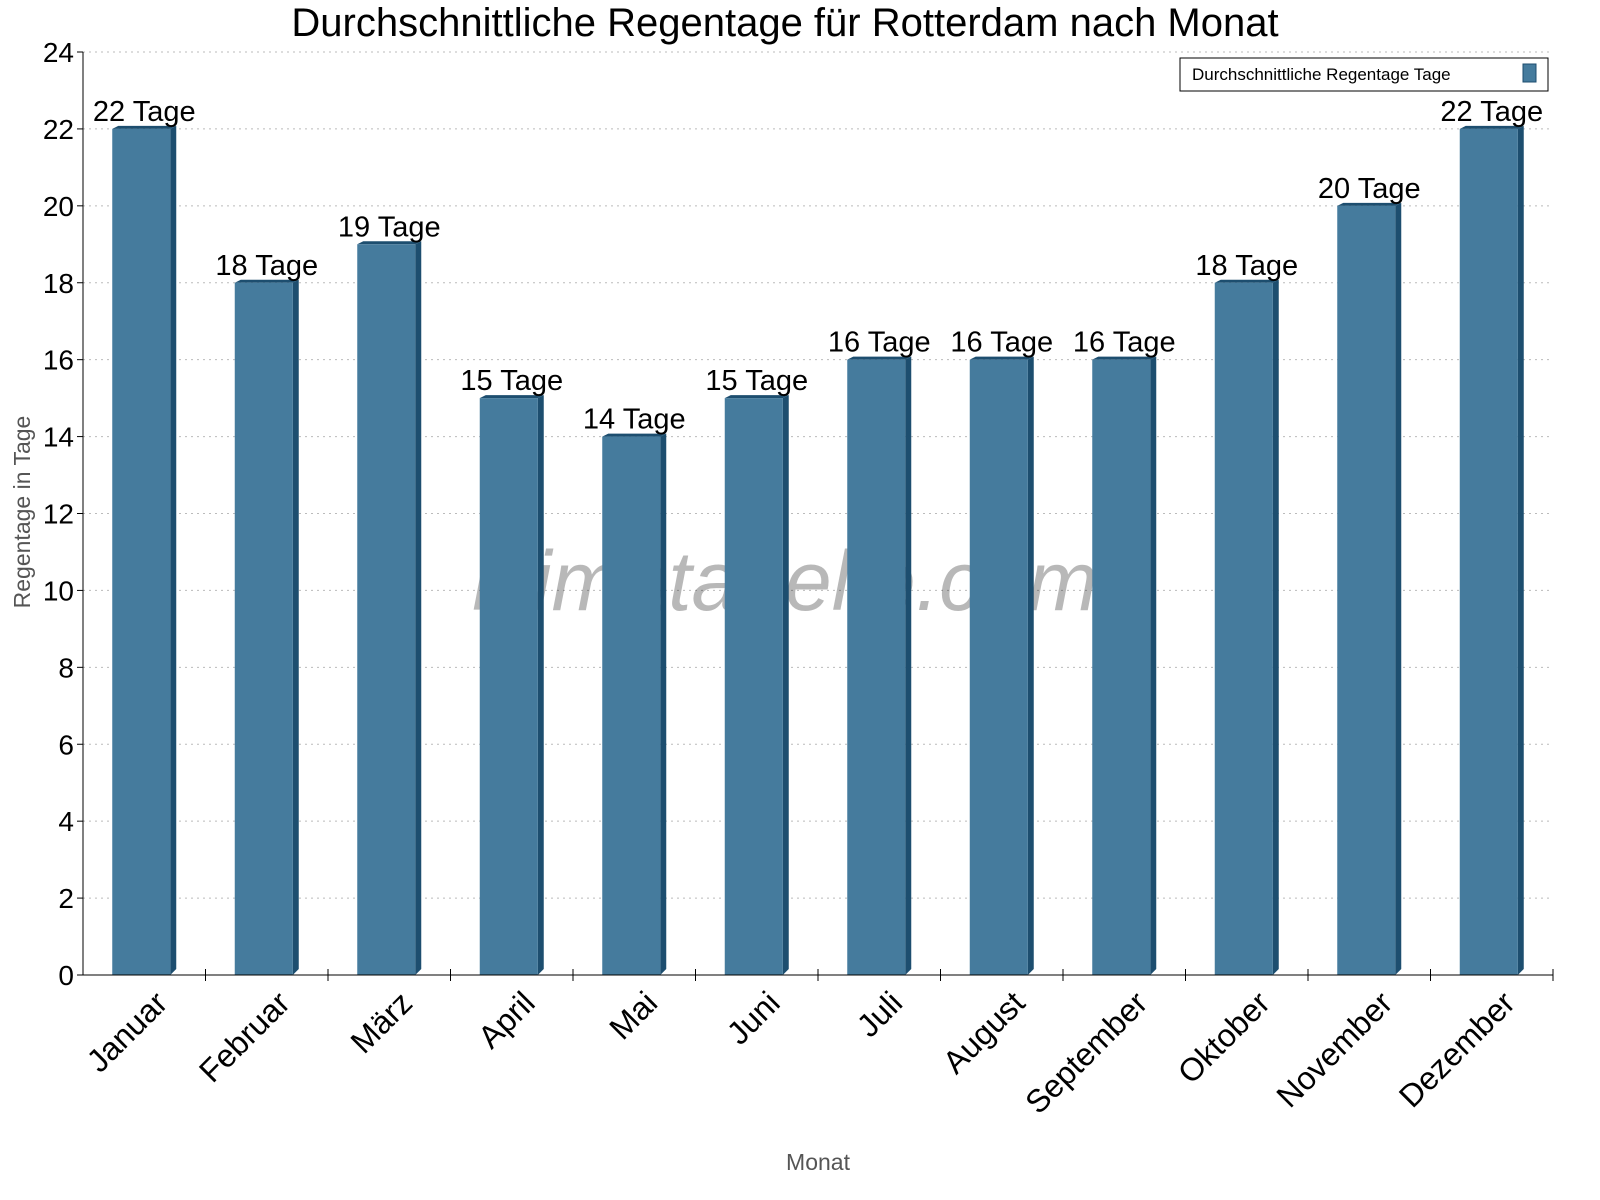 The width and height of the screenshot is (1600, 1200). Describe the element at coordinates (58, 52) in the screenshot. I see `y-tick-label: 24` at that location.